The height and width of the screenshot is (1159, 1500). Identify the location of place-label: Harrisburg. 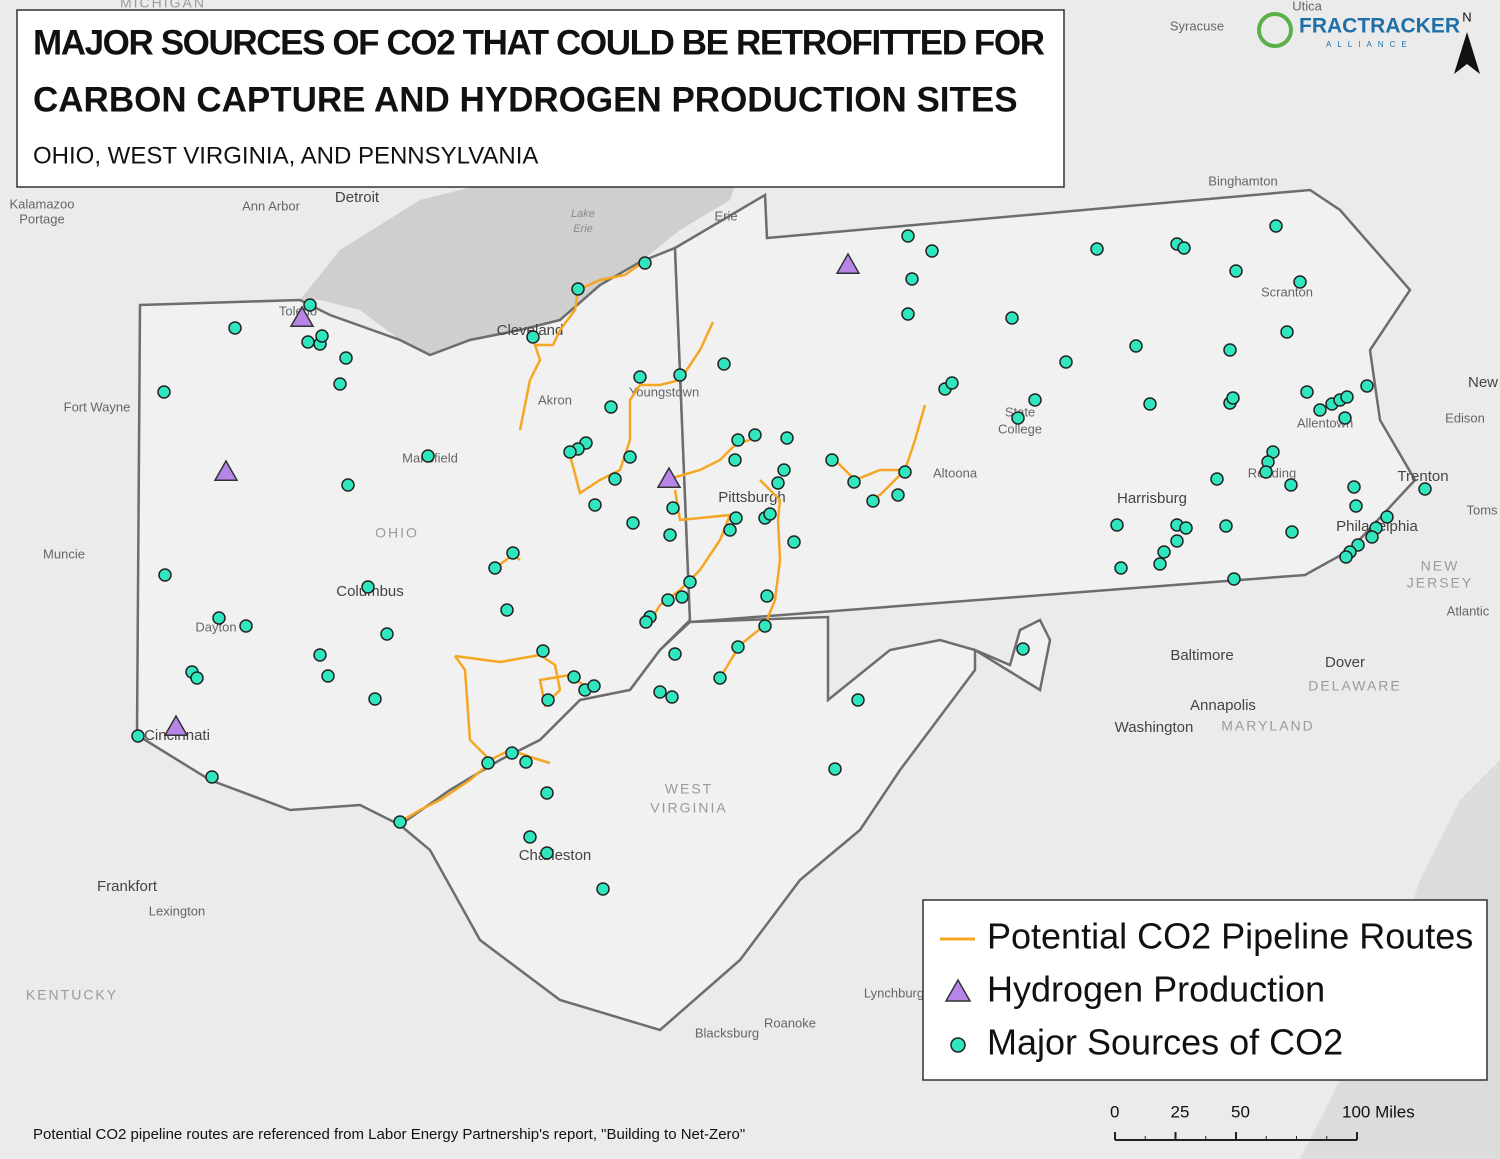
(1152, 498).